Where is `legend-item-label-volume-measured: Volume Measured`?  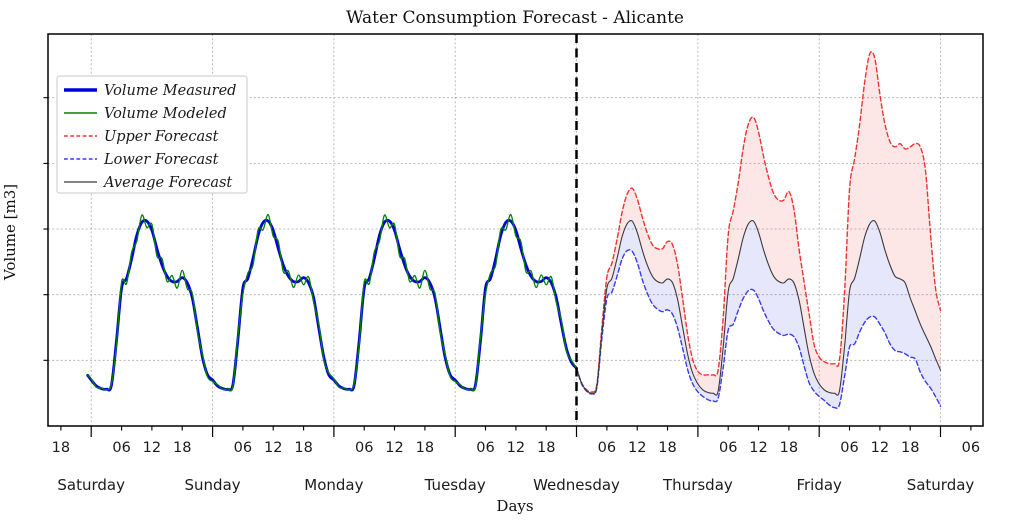
legend-item-label-volume-measured: Volume Measured is located at coordinates (170, 91).